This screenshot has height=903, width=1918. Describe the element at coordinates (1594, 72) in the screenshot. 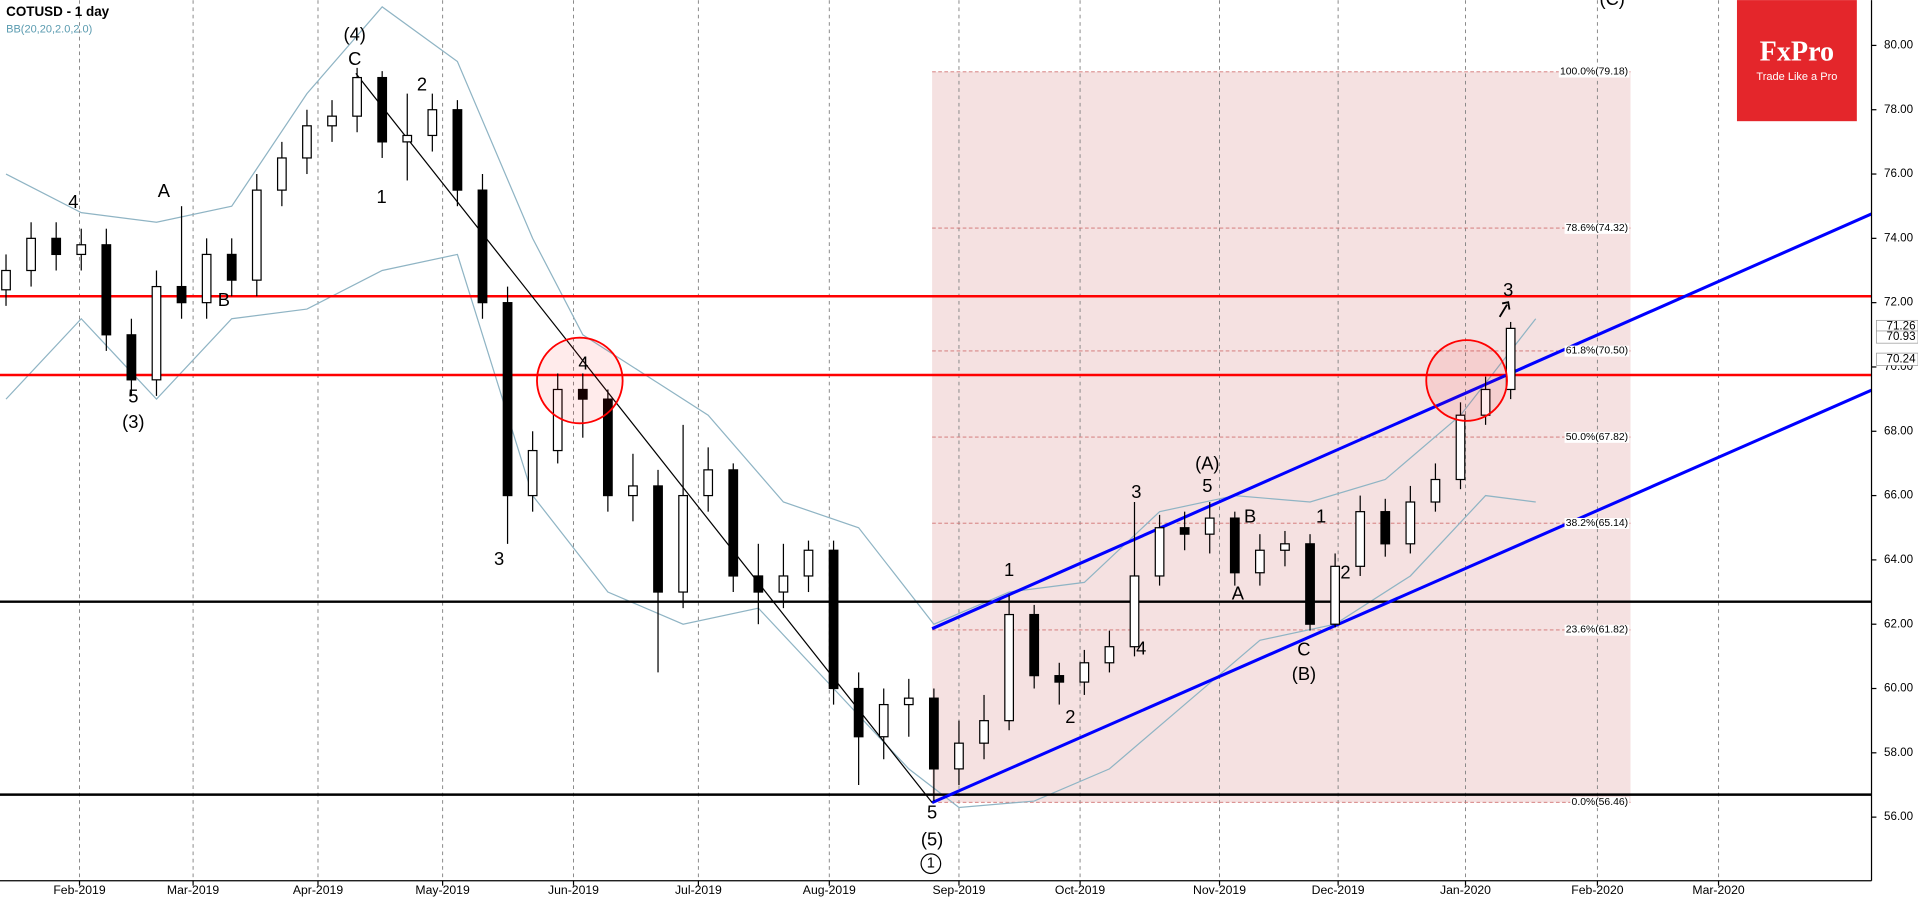

I see `fib-label: 100.0%(79.18)` at that location.